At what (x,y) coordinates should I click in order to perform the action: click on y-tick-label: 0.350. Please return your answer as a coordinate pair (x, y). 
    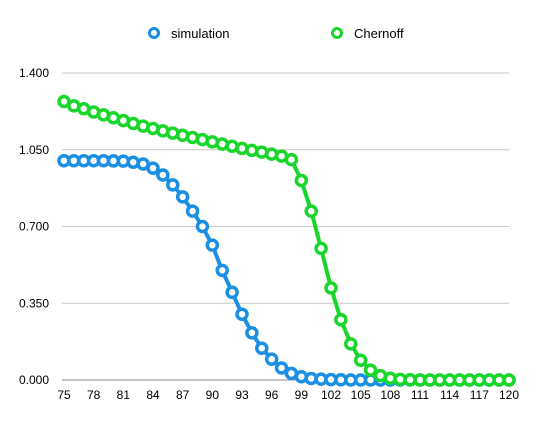
    Looking at the image, I should click on (34, 303).